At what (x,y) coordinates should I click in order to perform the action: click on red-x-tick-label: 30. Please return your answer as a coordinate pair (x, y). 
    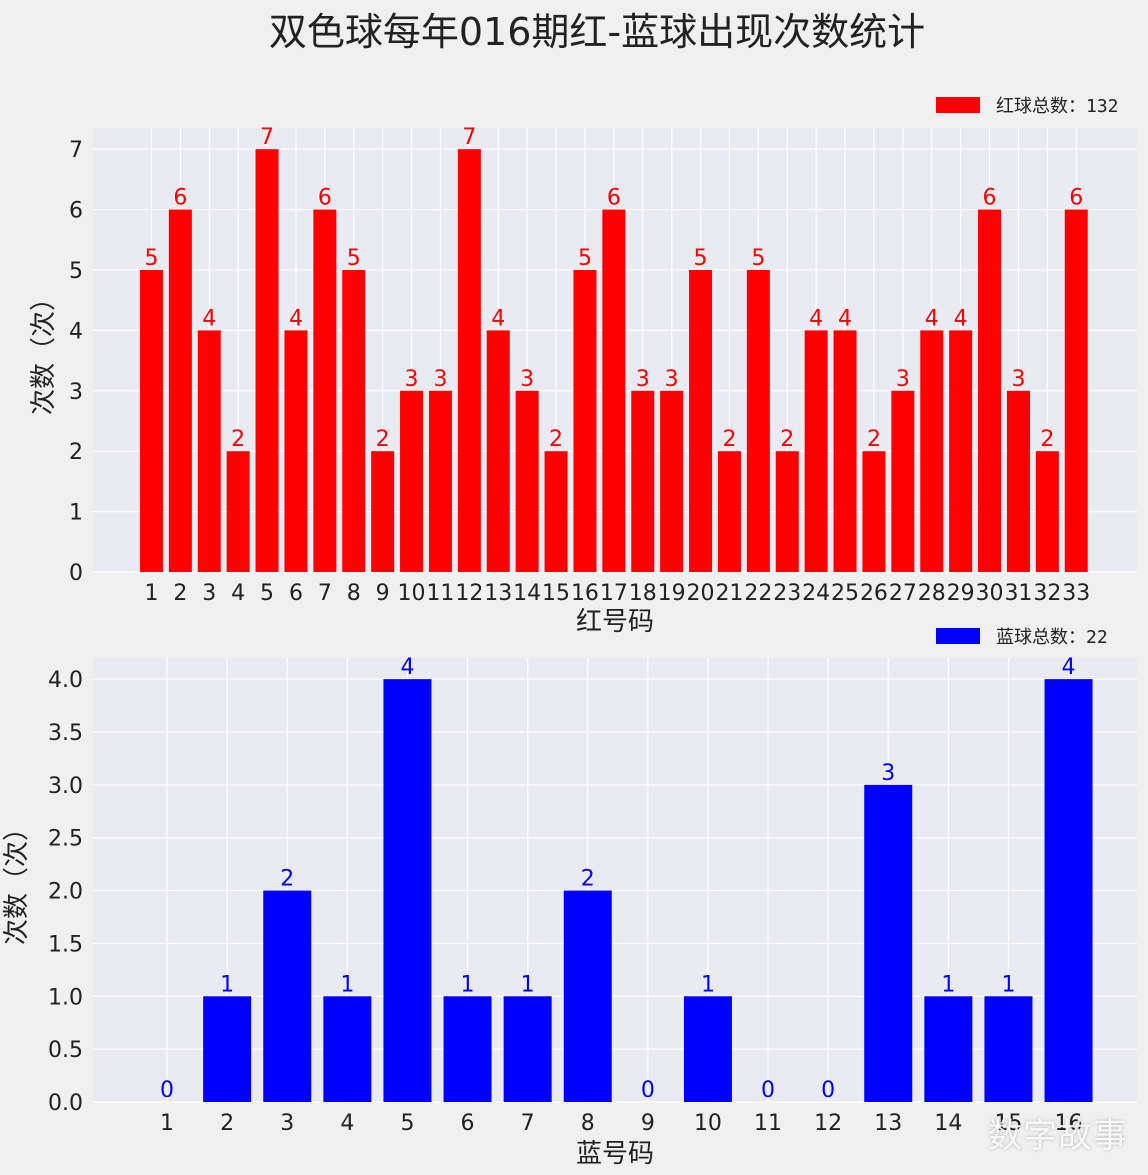
    Looking at the image, I should click on (990, 593).